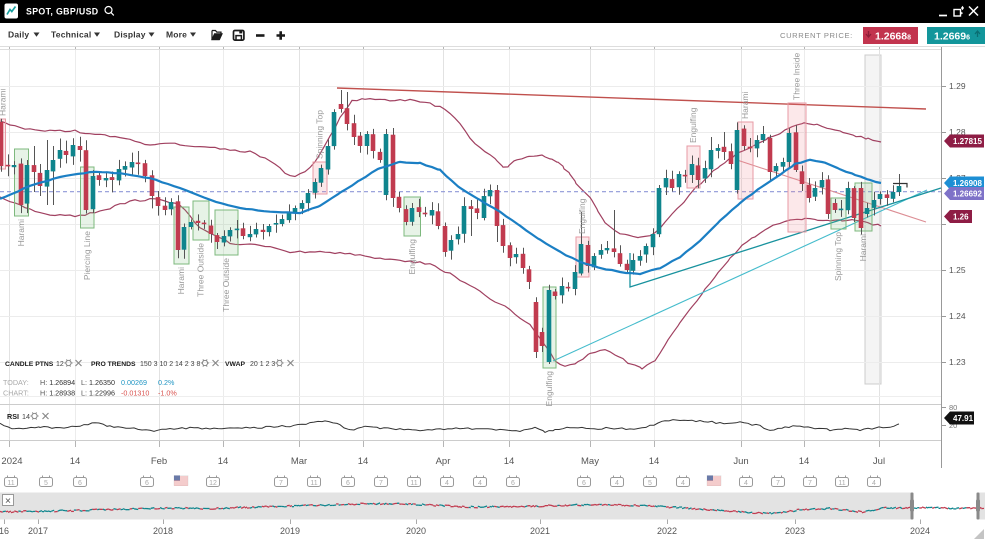 The width and height of the screenshot is (985, 544). Describe the element at coordinates (952, 37) in the screenshot. I see `svg-text: 1.26696` at that location.